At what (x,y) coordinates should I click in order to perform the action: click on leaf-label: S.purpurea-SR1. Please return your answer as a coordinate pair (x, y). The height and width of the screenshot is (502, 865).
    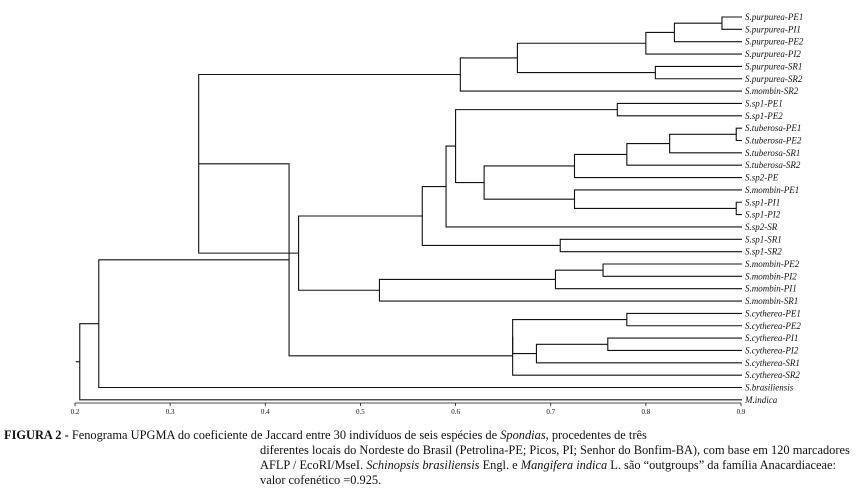
    Looking at the image, I should click on (773, 66).